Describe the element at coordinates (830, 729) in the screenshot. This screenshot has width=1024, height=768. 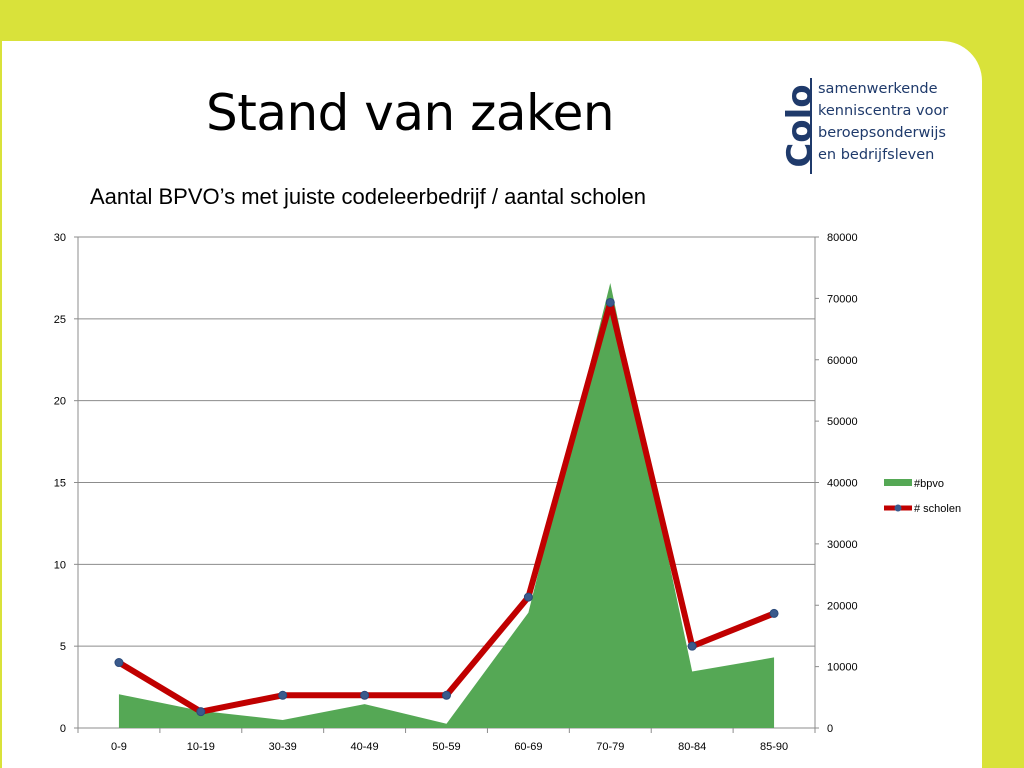
I see `y-right-tick-label: 0` at that location.